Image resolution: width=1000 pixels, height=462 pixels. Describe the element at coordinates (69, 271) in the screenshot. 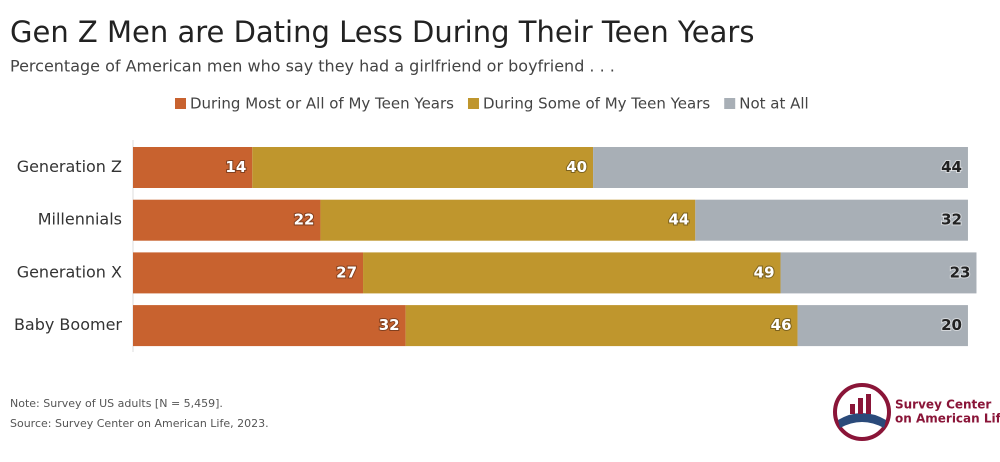

I see `category-label: Generation X` at that location.